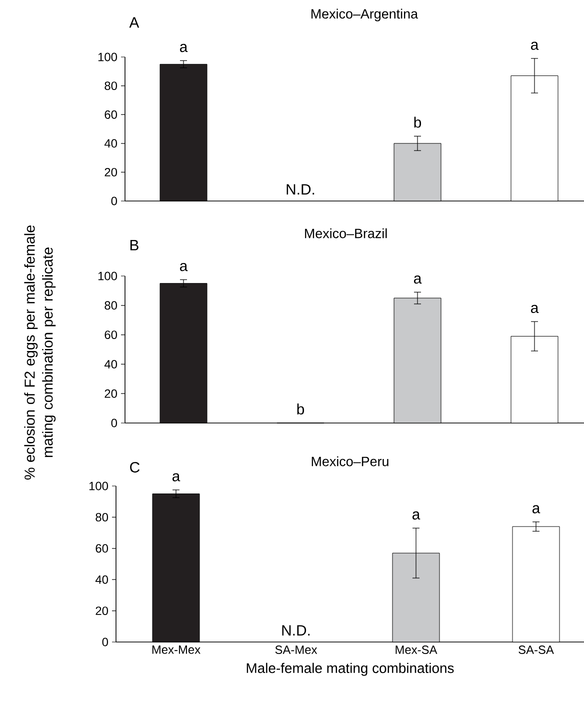  What do you see at coordinates (134, 22) in the screenshot?
I see `text: A` at bounding box center [134, 22].